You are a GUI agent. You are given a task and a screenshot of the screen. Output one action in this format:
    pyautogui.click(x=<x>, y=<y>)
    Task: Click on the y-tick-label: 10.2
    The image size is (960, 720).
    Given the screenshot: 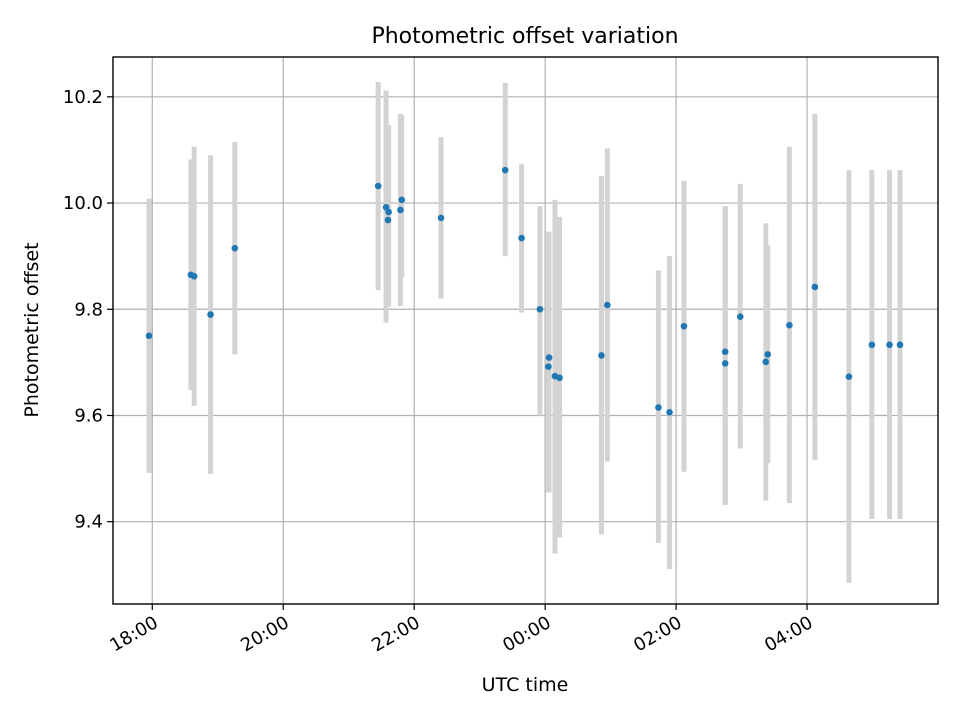 What is the action you would take?
    pyautogui.click(x=83, y=97)
    